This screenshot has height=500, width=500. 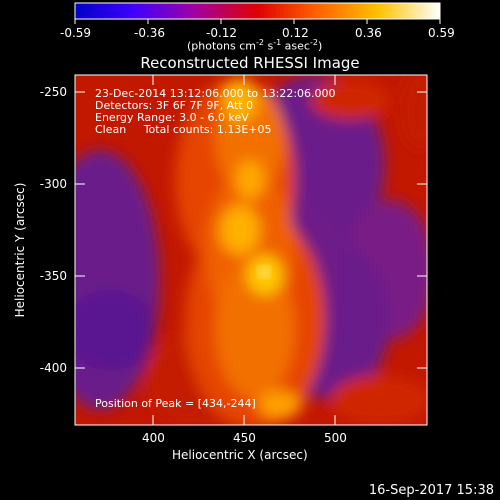 What do you see at coordinates (215, 93) in the screenshot?
I see `time-range-annotation: 23-Dec-2014 13:12:06.000 to 13:22:06.000` at bounding box center [215, 93].